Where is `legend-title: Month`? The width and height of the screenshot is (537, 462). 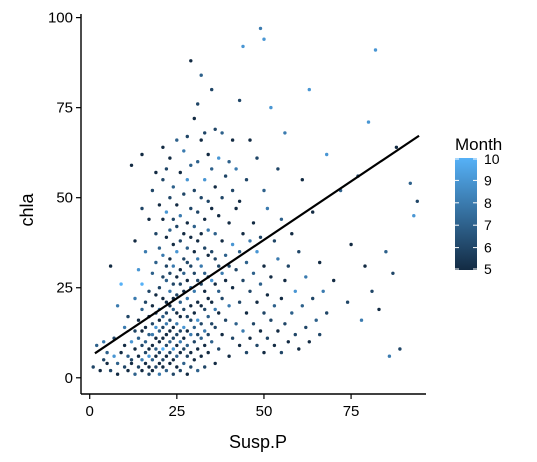 legend-title: Month is located at coordinates (478, 144).